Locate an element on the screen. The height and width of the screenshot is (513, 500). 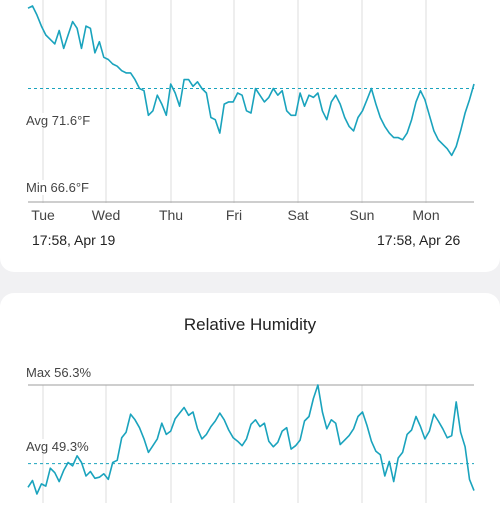
day-label-tue: Tue is located at coordinates (43, 215).